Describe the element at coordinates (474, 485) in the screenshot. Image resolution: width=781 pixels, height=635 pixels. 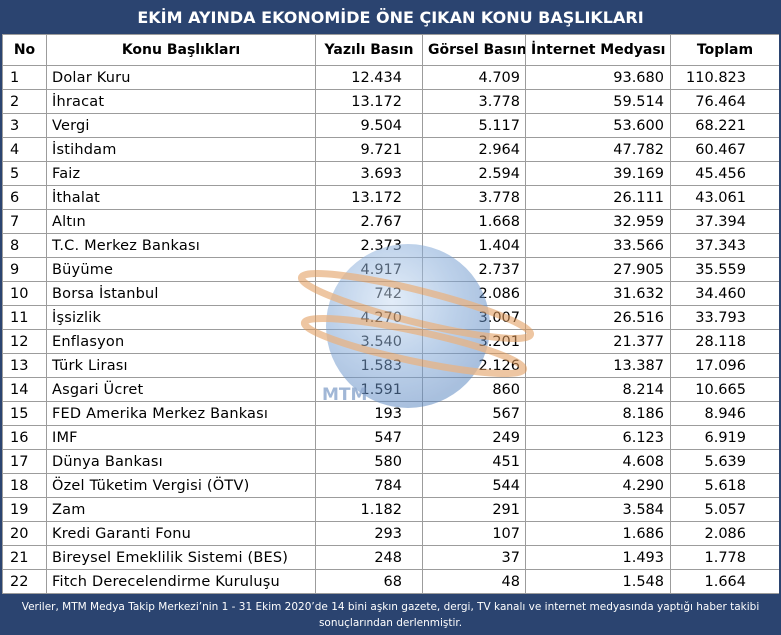
I see `visual-media-count: 544` at that location.